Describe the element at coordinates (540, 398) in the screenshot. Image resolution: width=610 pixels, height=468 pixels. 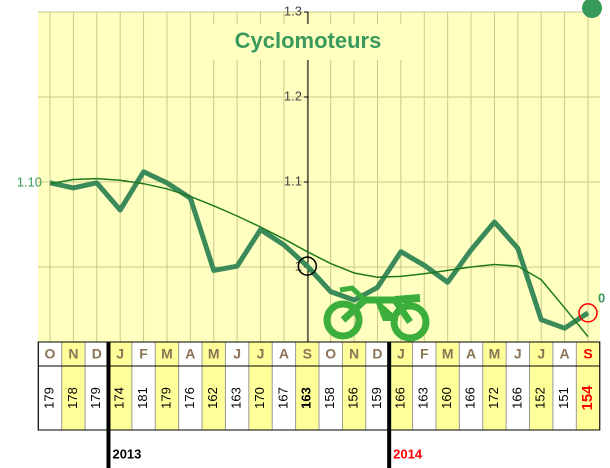
I see `table-value: 152` at that location.